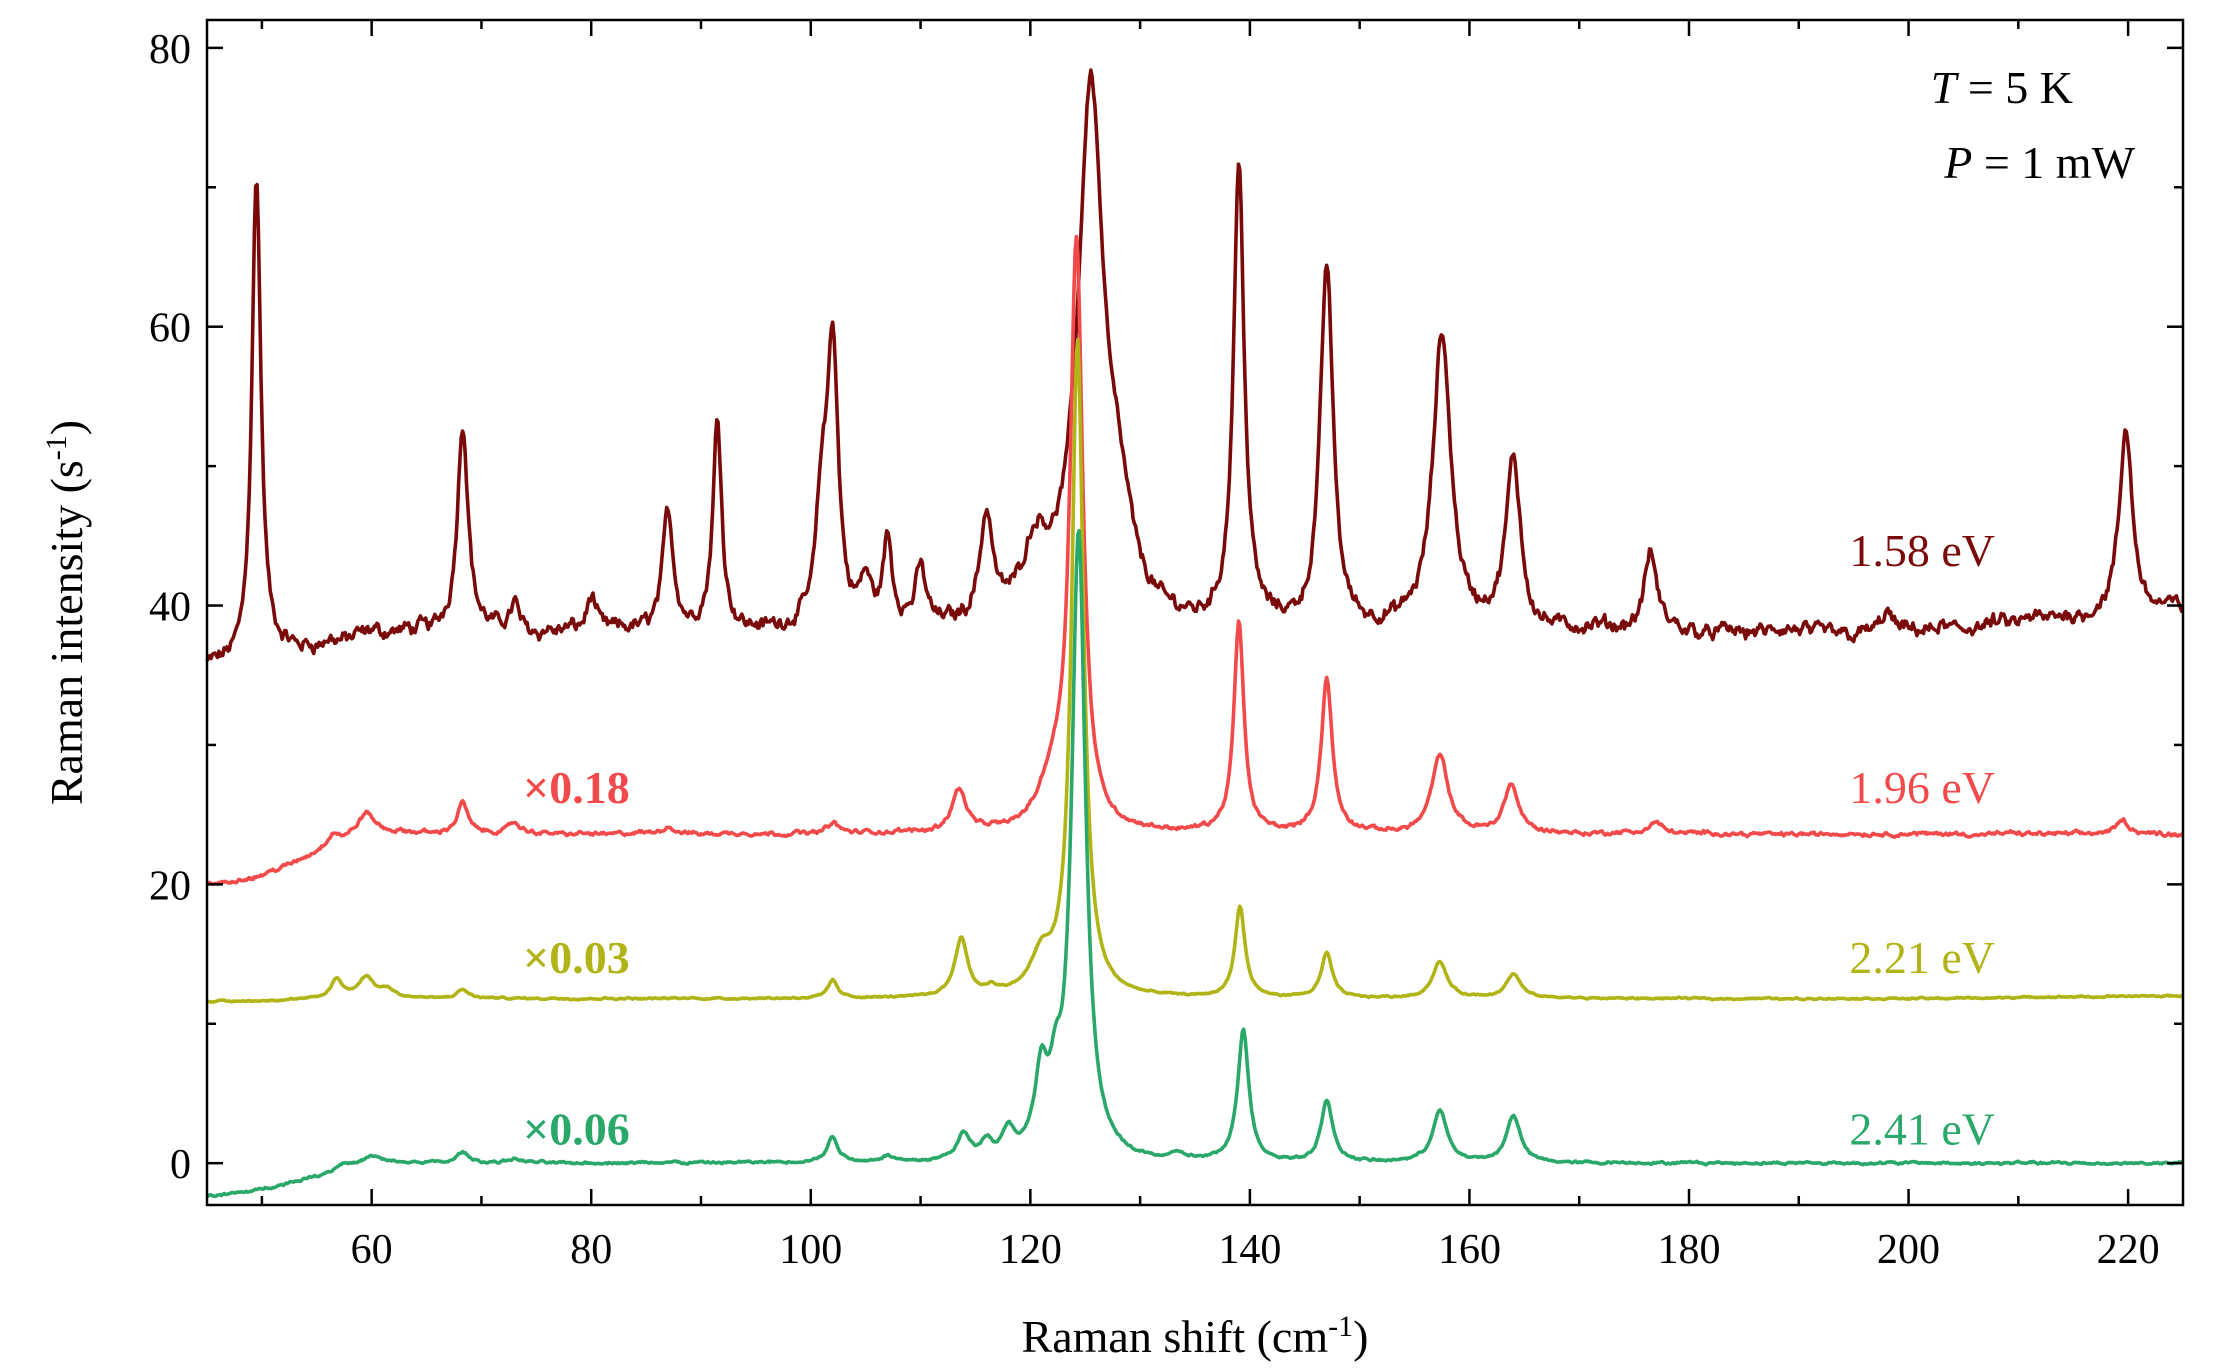 The image size is (2213, 1370). I want to click on x-tick-label-160: 160, so click(1469, 1250).